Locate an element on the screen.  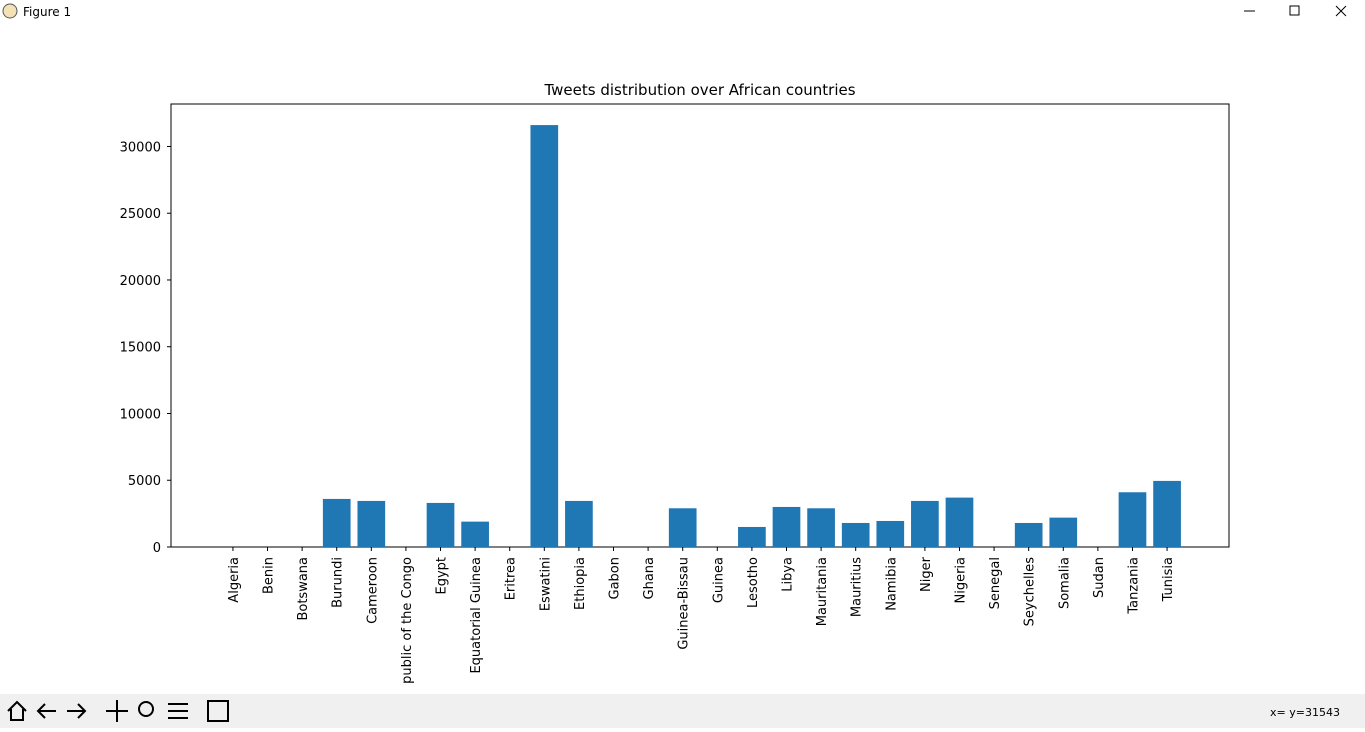
x-tick-label: Egypt is located at coordinates (442, 576).